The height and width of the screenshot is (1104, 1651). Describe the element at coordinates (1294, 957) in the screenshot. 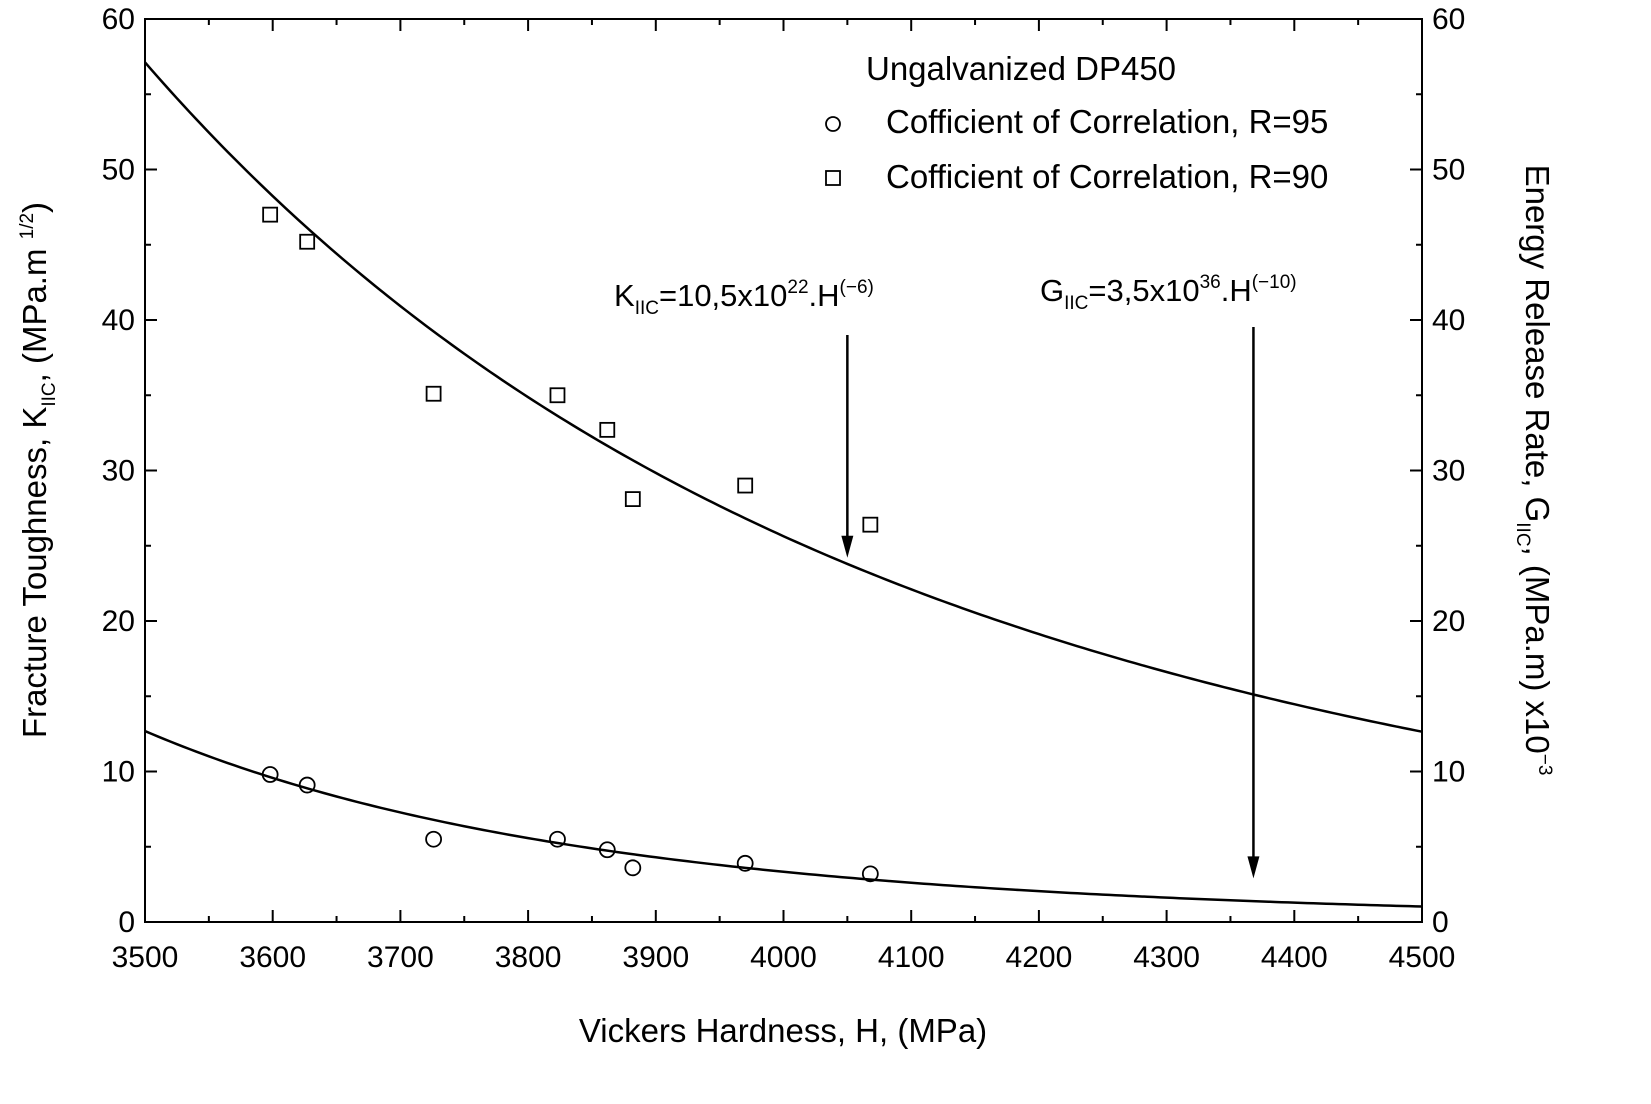

I see `x-tick-label: 4400` at that location.